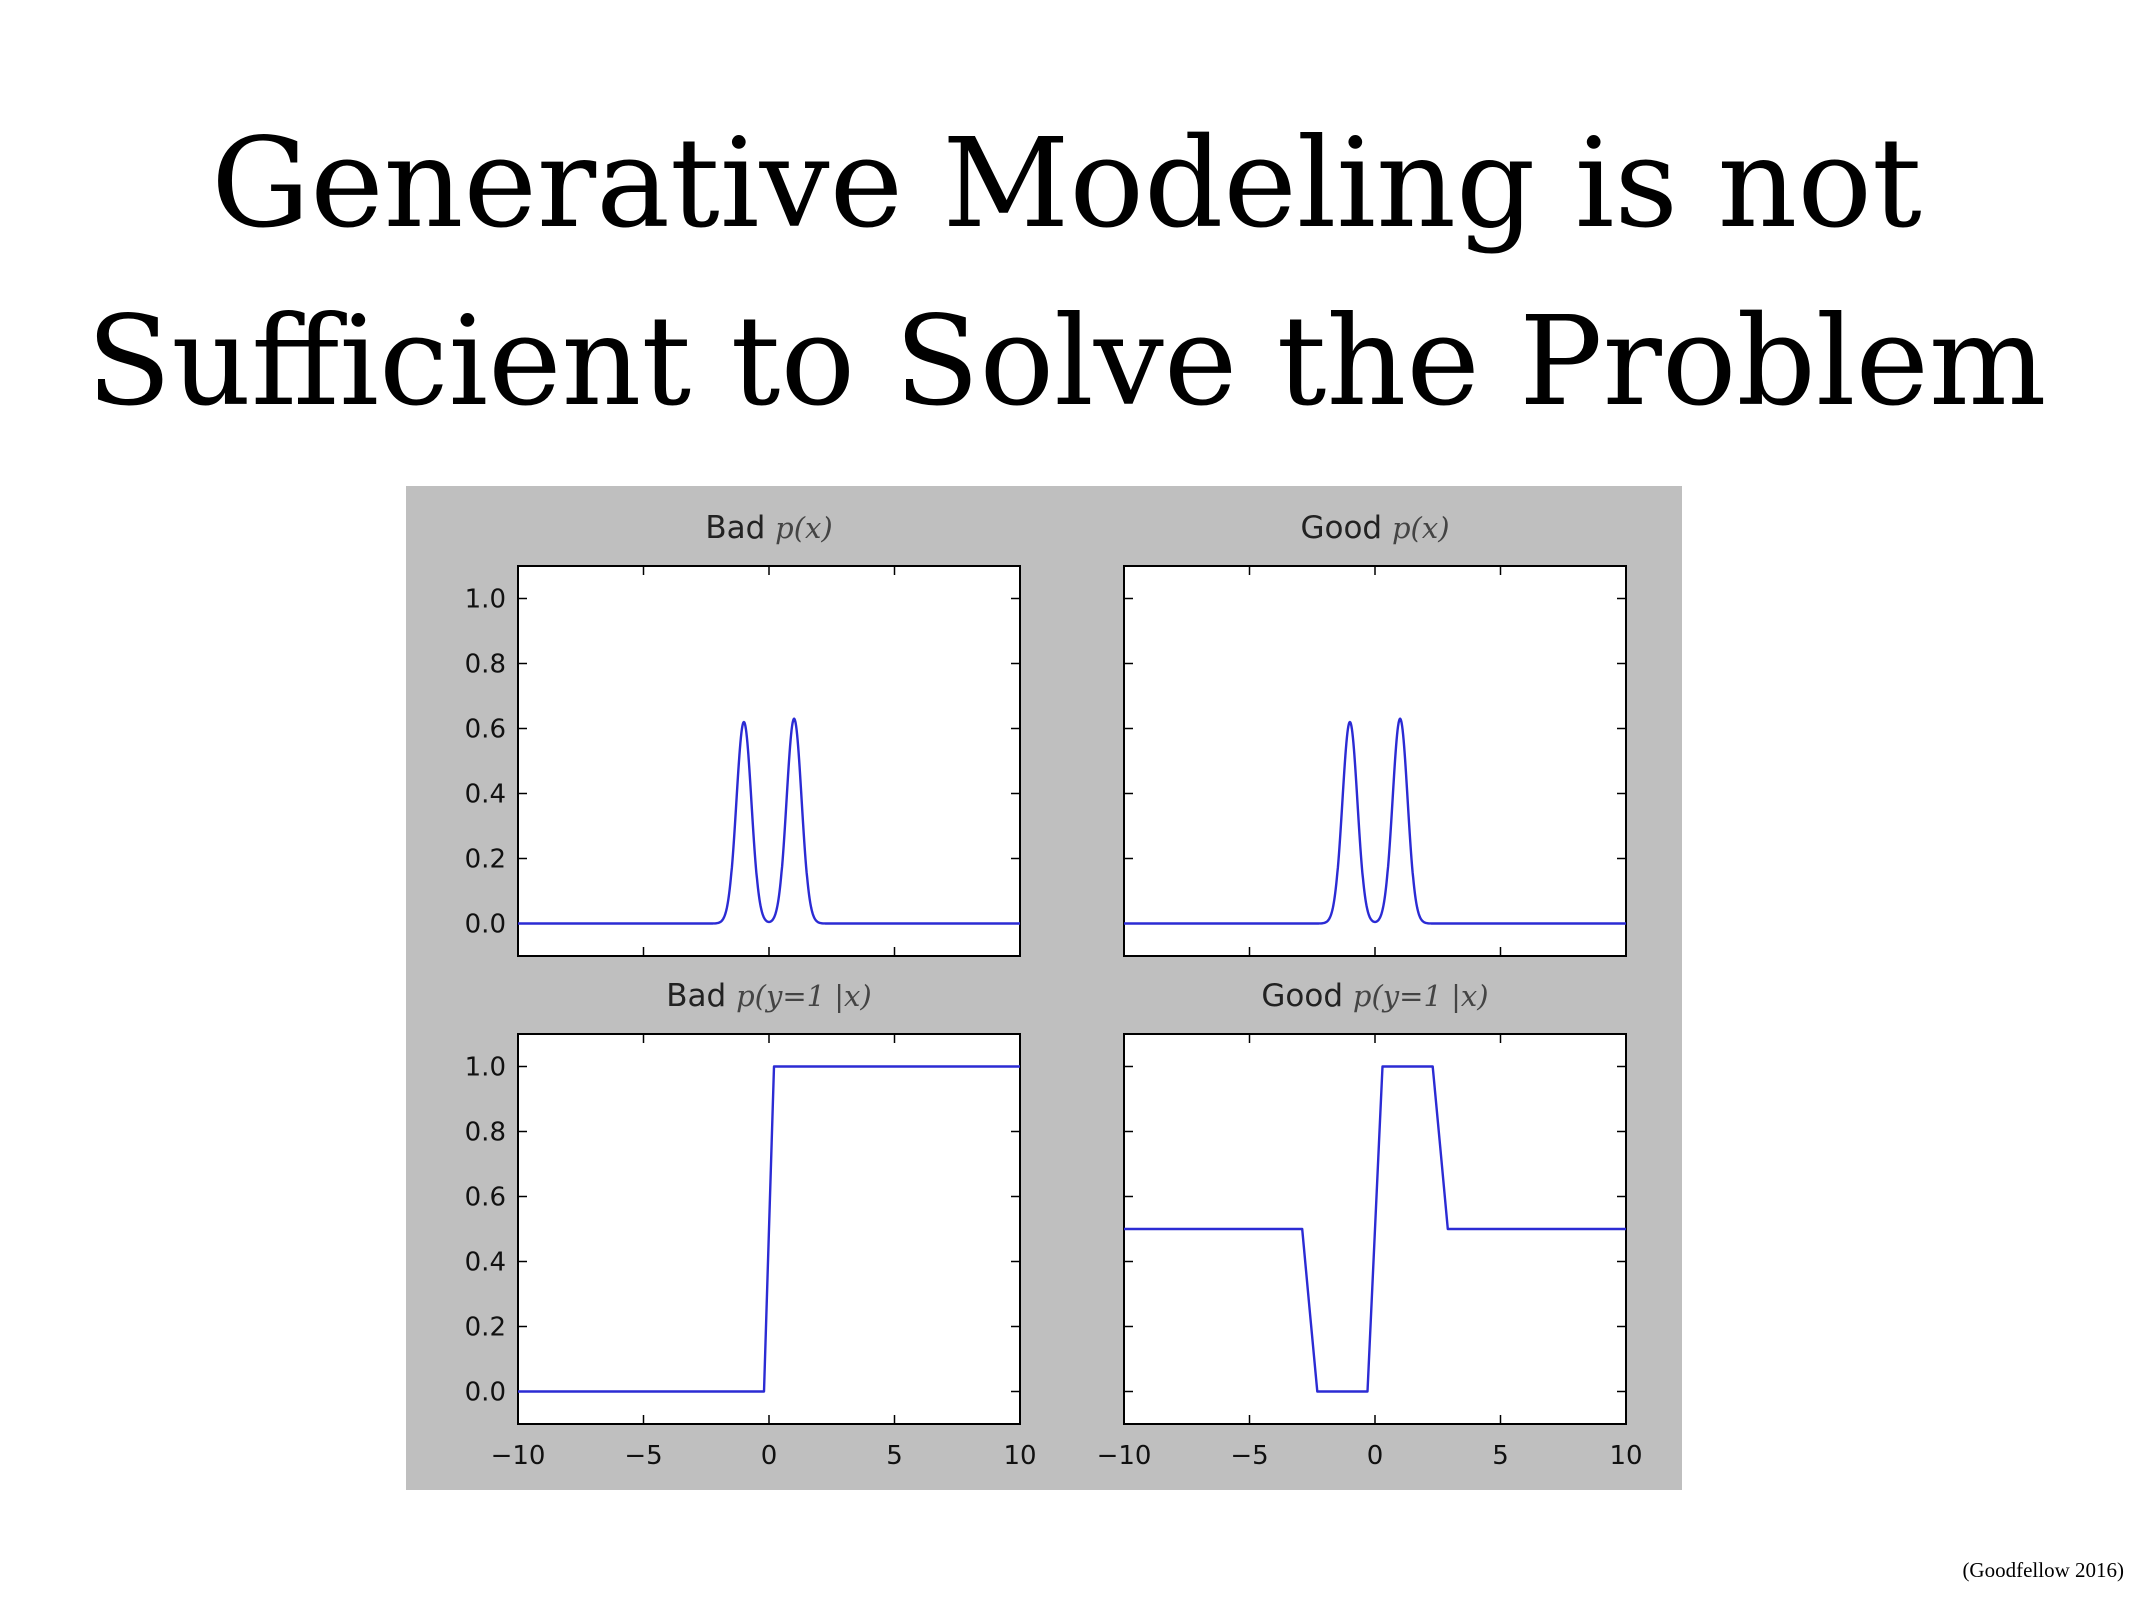  I want to click on slide-title-line-1: Generative Modeling is not, so click(1066, 184).